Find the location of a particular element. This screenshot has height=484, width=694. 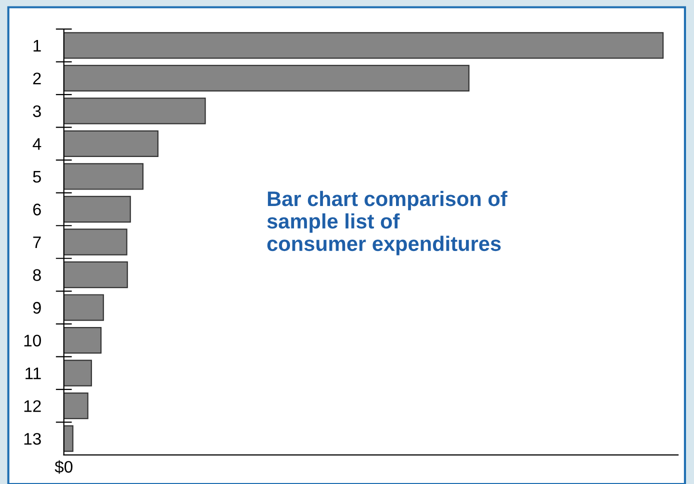

y-tick-label: 4 is located at coordinates (37, 144).